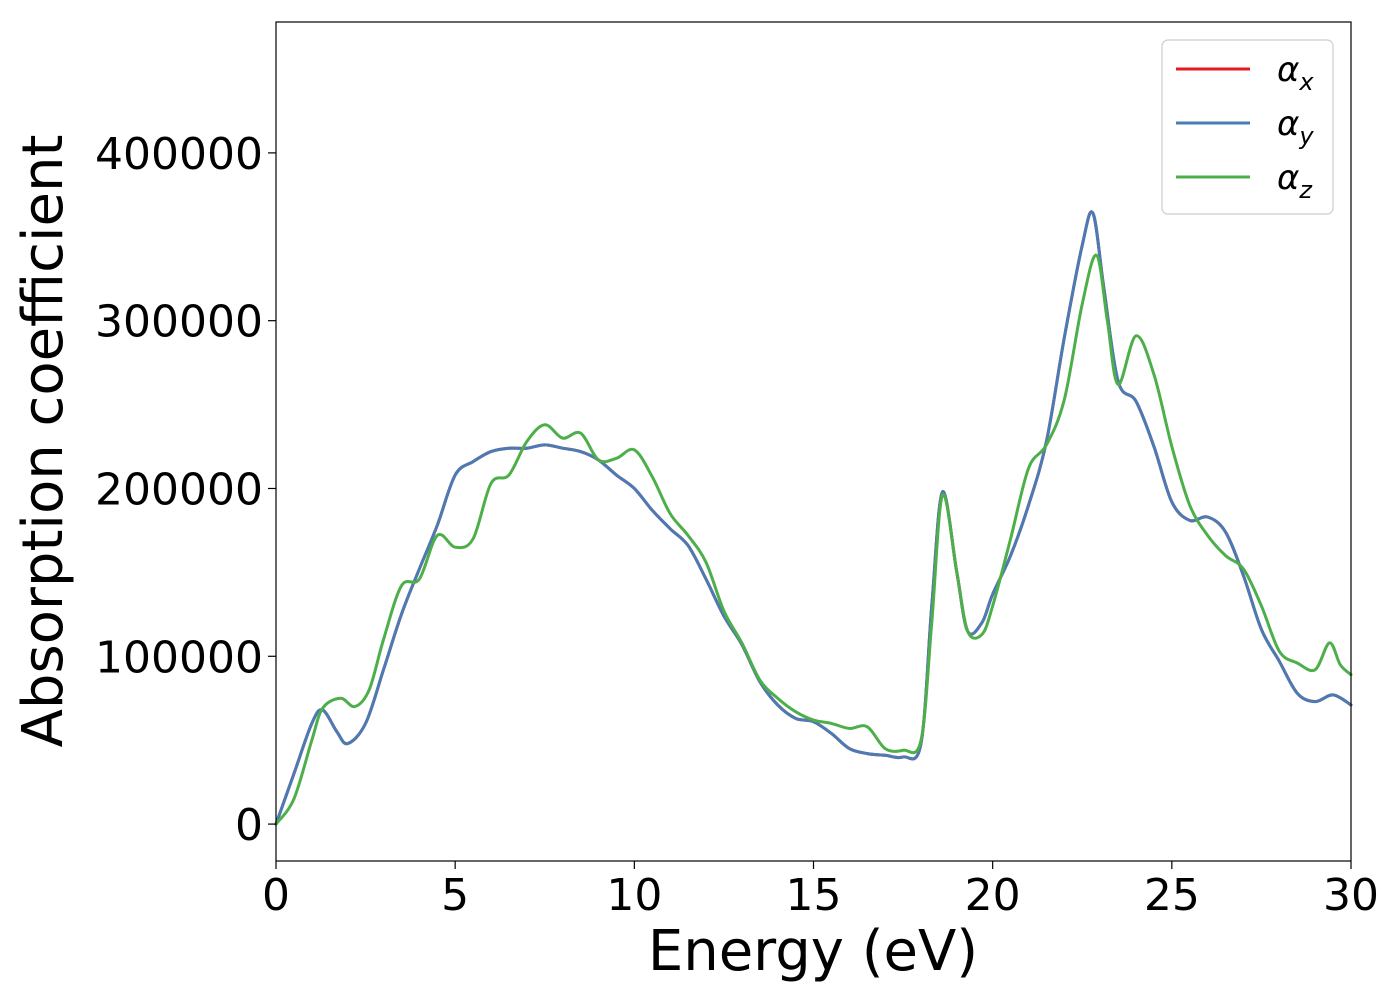 The height and width of the screenshot is (1000, 1400). Describe the element at coordinates (179, 154) in the screenshot. I see `y-tick-label: 400000` at that location.